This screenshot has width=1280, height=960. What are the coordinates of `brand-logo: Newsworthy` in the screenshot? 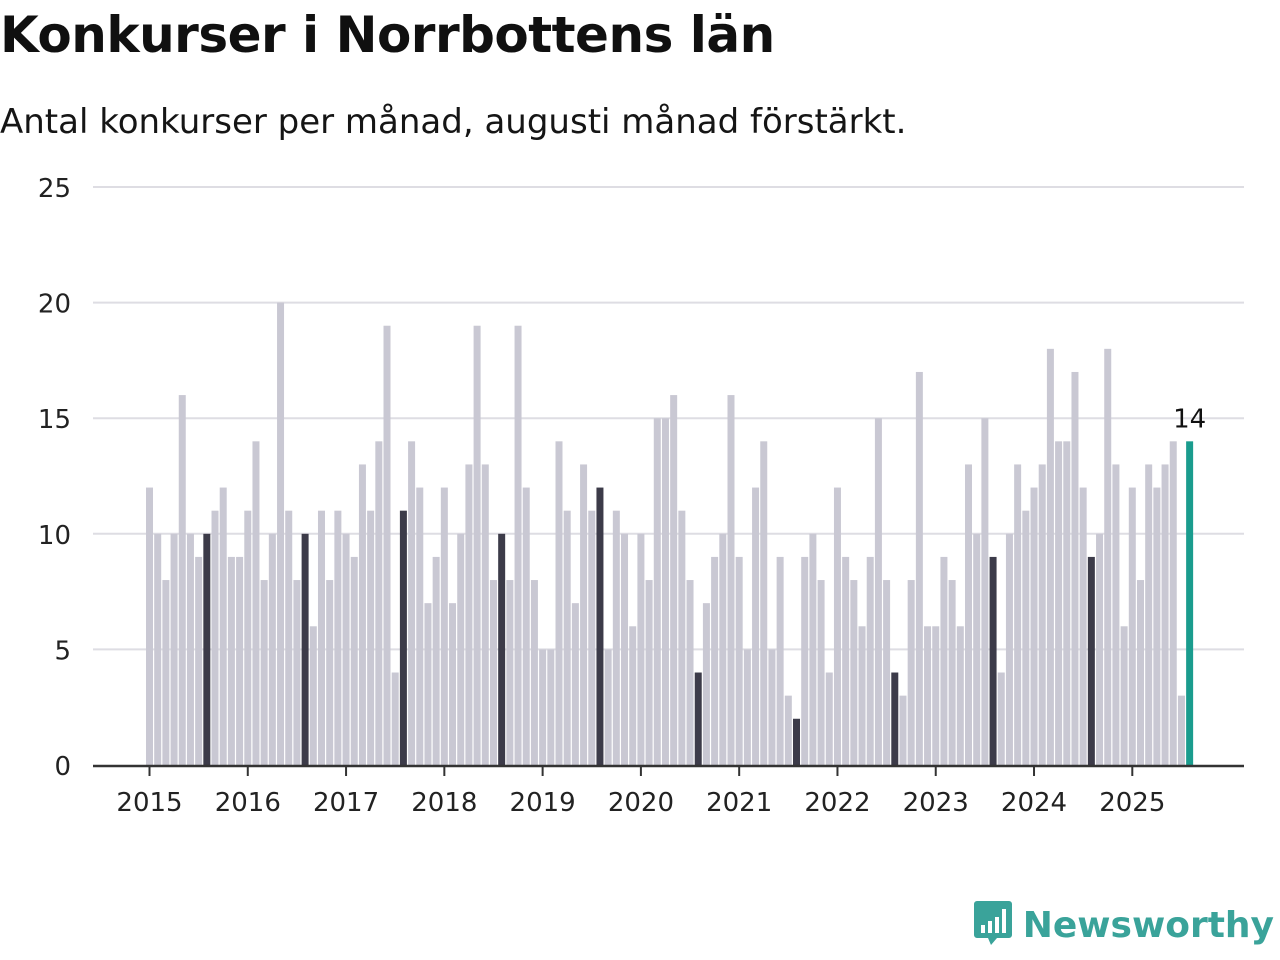 It's located at (1123, 925).